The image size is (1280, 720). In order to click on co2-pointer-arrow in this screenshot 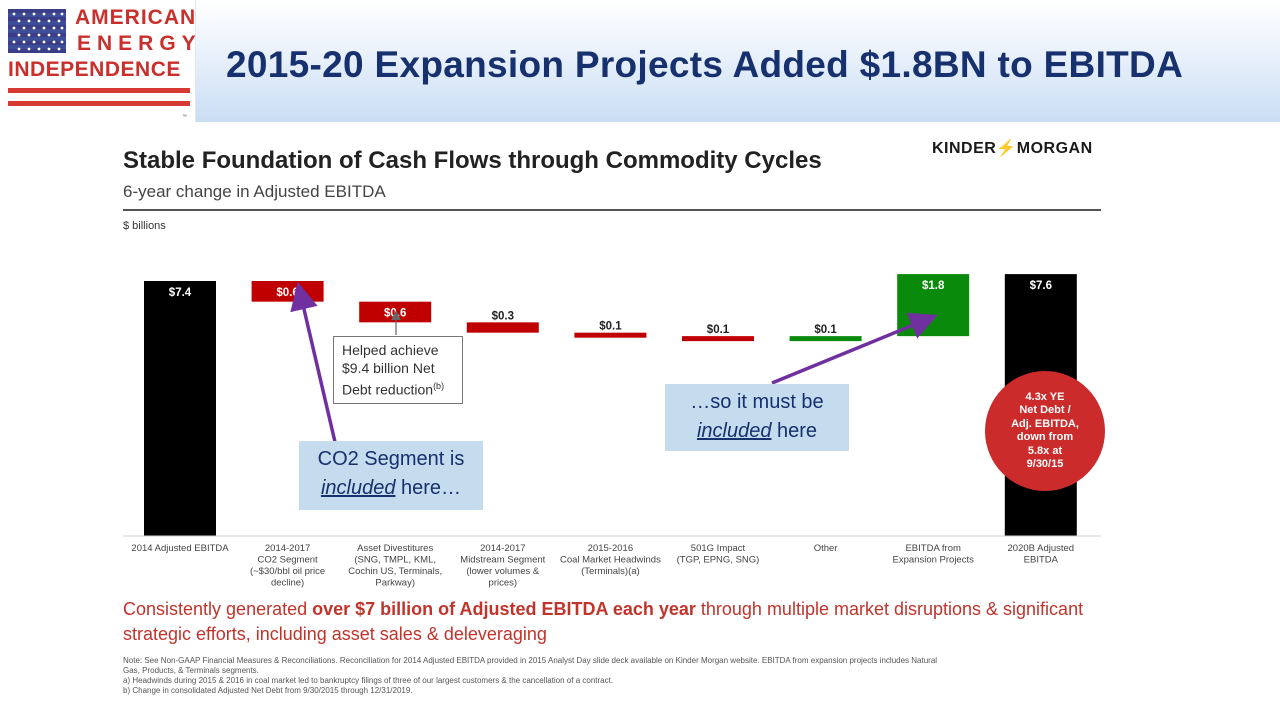, I will do `click(313, 362)`.